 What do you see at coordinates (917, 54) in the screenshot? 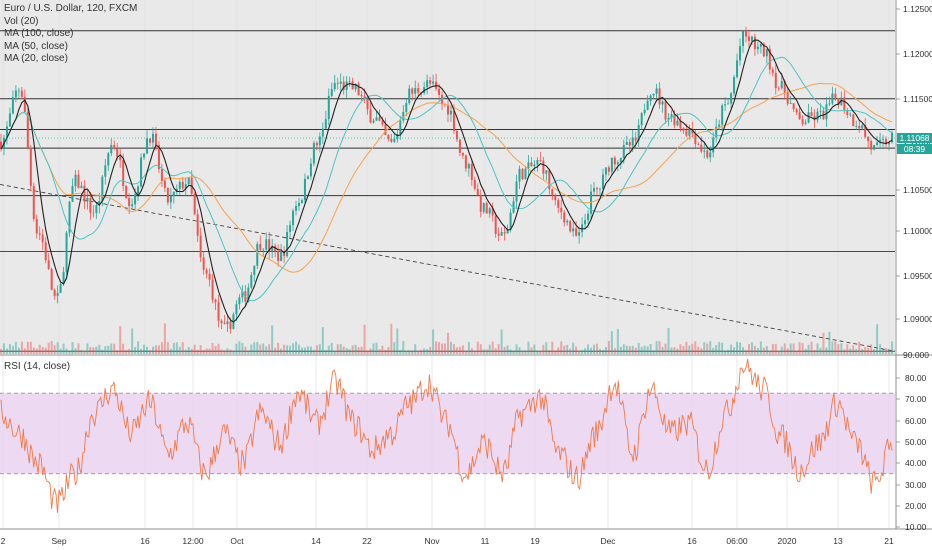
I see `price-tick-label: 1.12000` at bounding box center [917, 54].